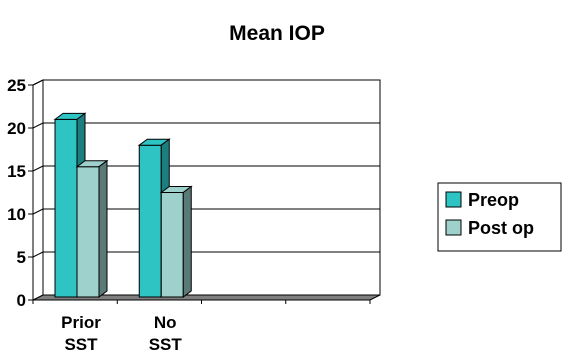 This screenshot has height=361, width=565. I want to click on y-tick-label: 20, so click(16, 128).